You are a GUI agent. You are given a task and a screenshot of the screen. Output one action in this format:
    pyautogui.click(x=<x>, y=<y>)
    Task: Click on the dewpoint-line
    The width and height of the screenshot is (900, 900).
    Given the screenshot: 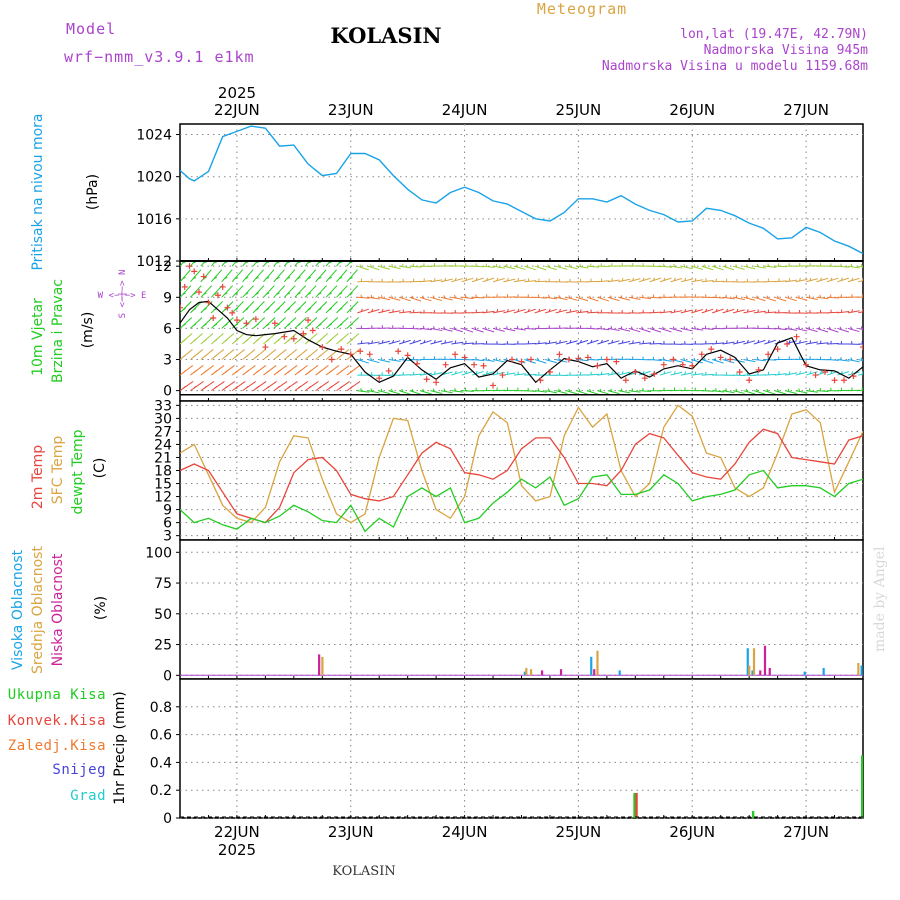 What is the action you would take?
    pyautogui.click(x=521, y=501)
    